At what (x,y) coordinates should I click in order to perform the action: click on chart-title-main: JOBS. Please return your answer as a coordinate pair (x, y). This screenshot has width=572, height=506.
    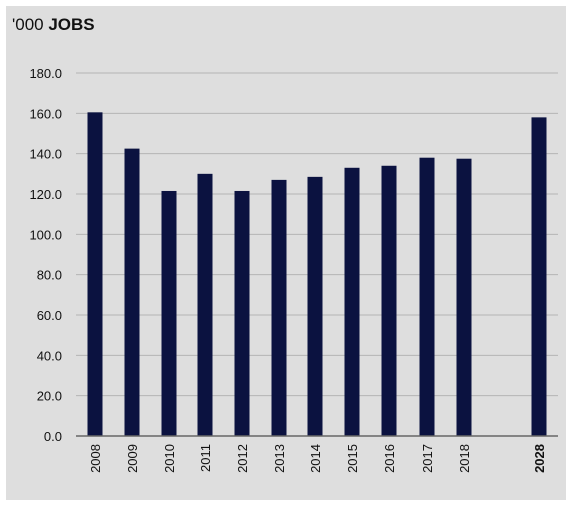
    Looking at the image, I should click on (71, 24).